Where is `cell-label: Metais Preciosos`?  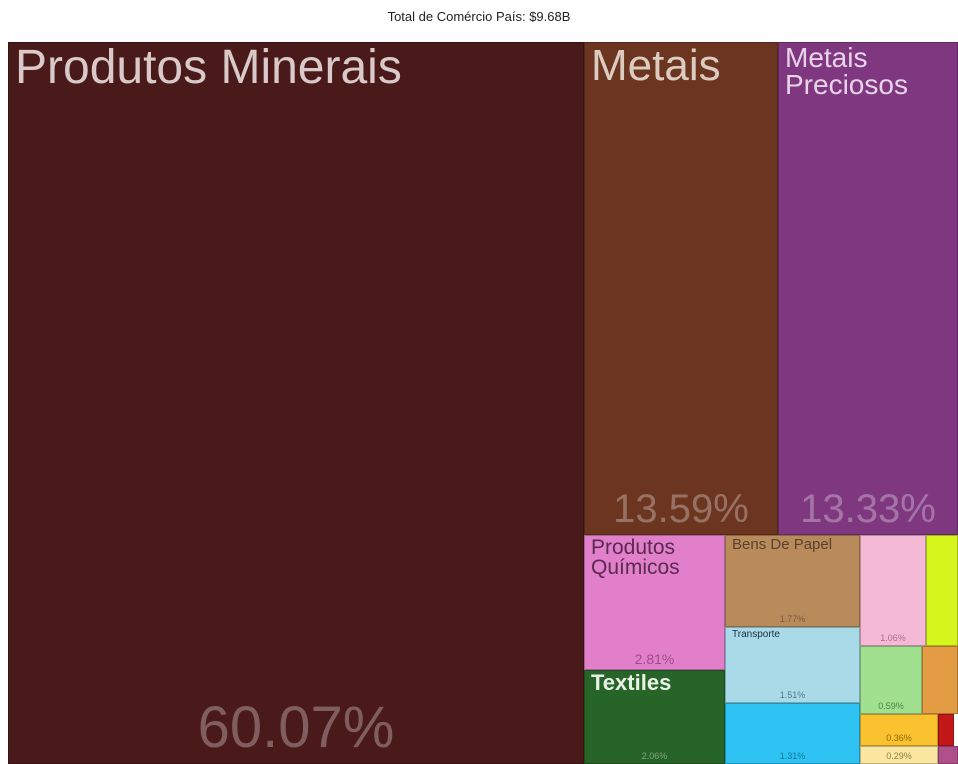
cell-label: Metais Preciosos is located at coordinates (846, 71).